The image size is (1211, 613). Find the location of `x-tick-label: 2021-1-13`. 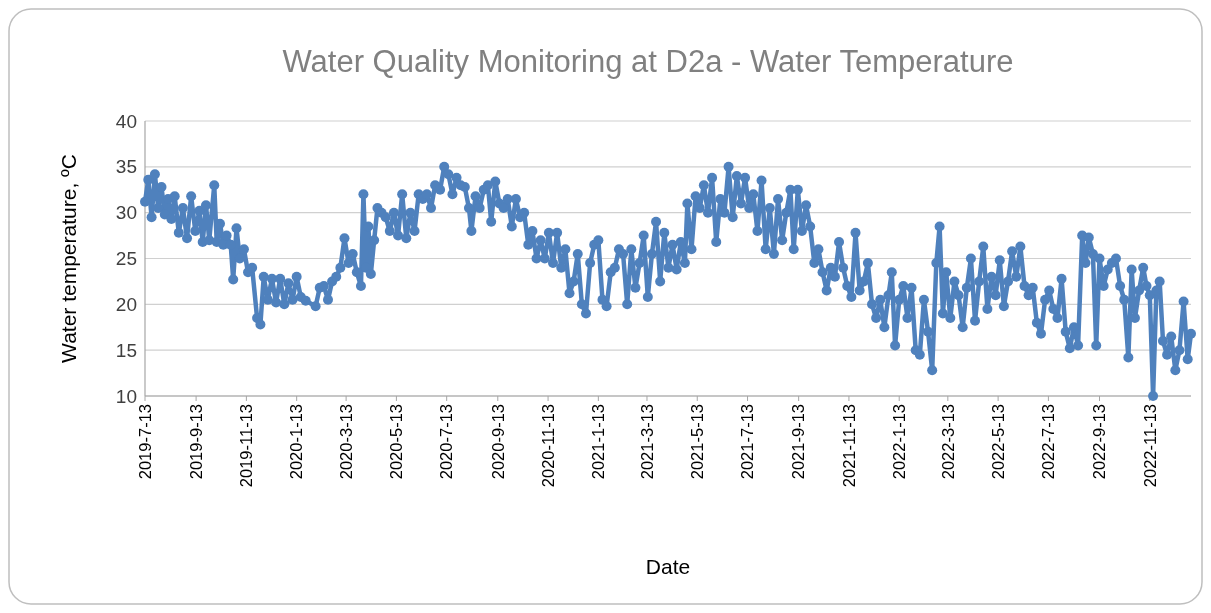

x-tick-label: 2021-1-13 is located at coordinates (598, 442).